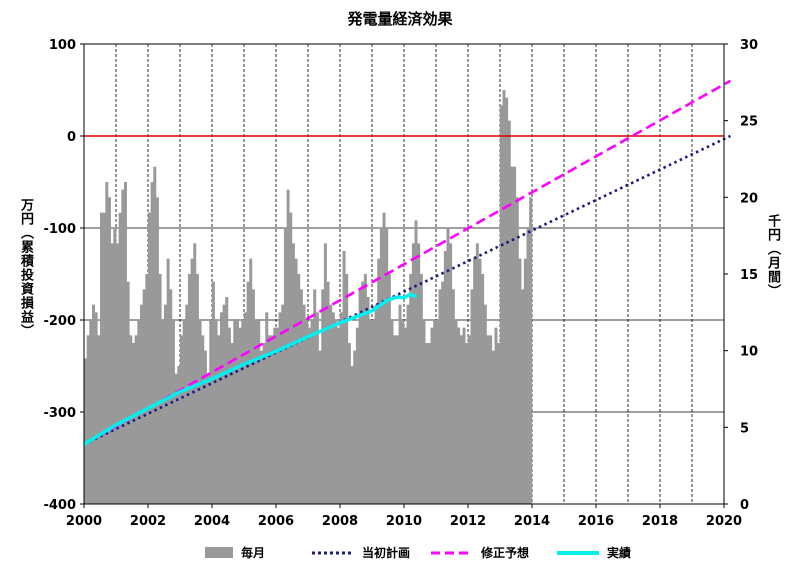  I want to click on chart-title: 発電量経済効果, so click(400, 19).